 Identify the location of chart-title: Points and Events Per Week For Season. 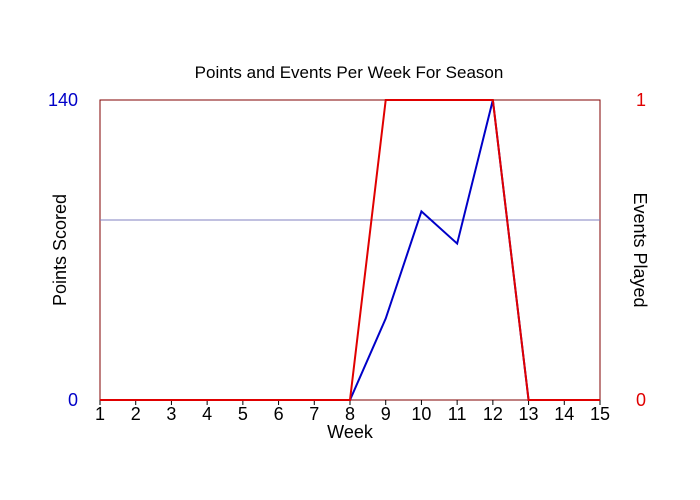
(349, 72).